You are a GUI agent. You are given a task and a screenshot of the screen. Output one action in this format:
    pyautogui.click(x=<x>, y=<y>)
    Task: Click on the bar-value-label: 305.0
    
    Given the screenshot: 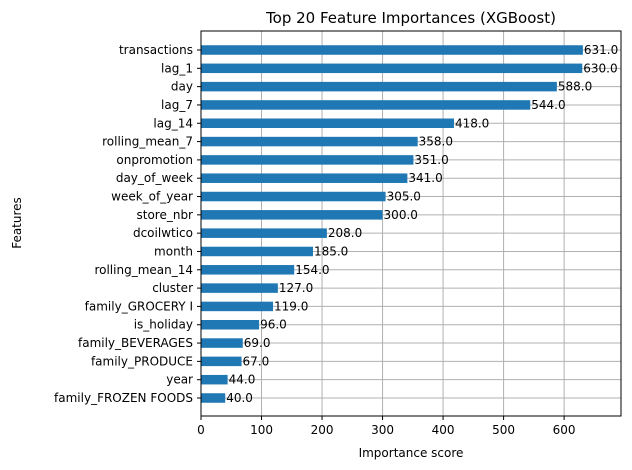 What is the action you would take?
    pyautogui.click(x=404, y=197)
    